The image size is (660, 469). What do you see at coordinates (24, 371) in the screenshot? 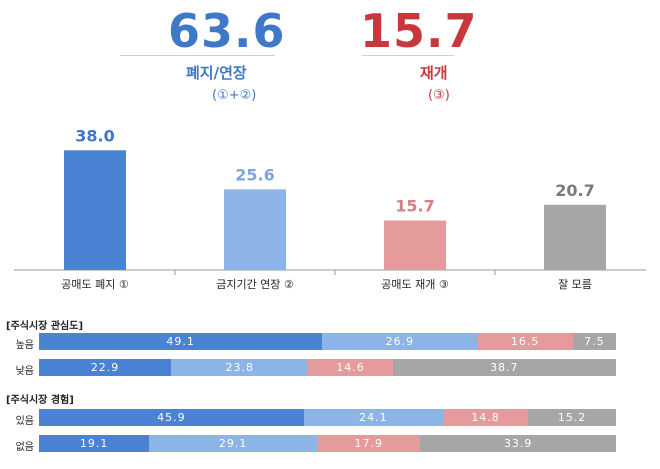
I see `row-label-interest-low: 낮음` at bounding box center [24, 371].